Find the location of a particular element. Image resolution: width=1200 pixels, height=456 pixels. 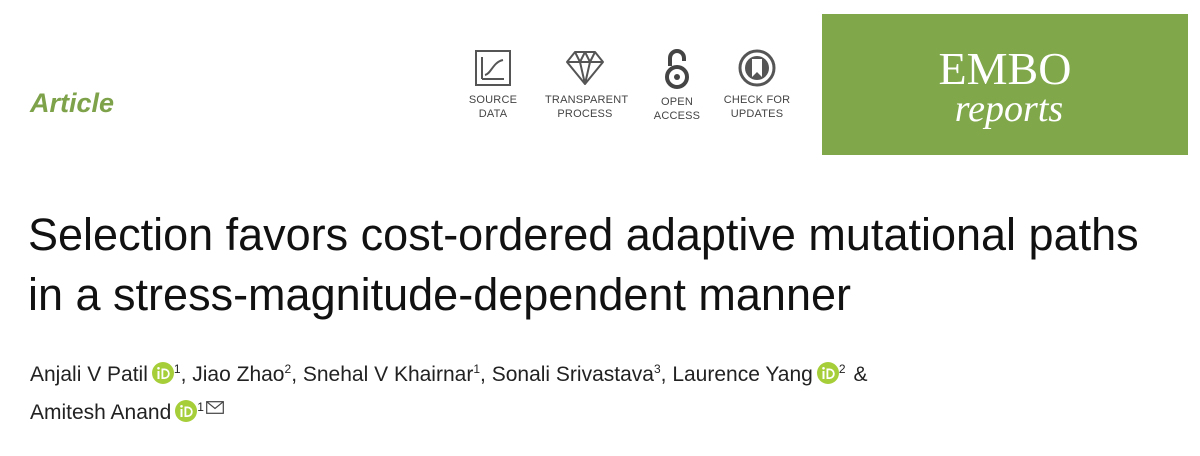

author: Snehal V Khairnar1, is located at coordinates (394, 374).